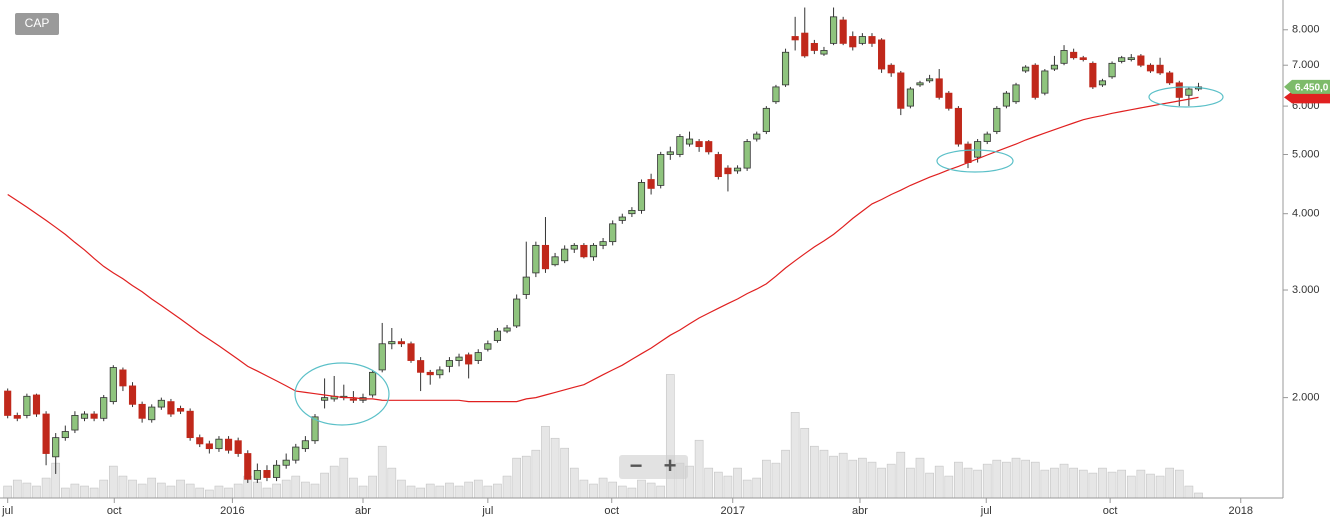 This screenshot has width=1330, height=518. What do you see at coordinates (860, 511) in the screenshot?
I see `x-tick-label: abr` at bounding box center [860, 511].